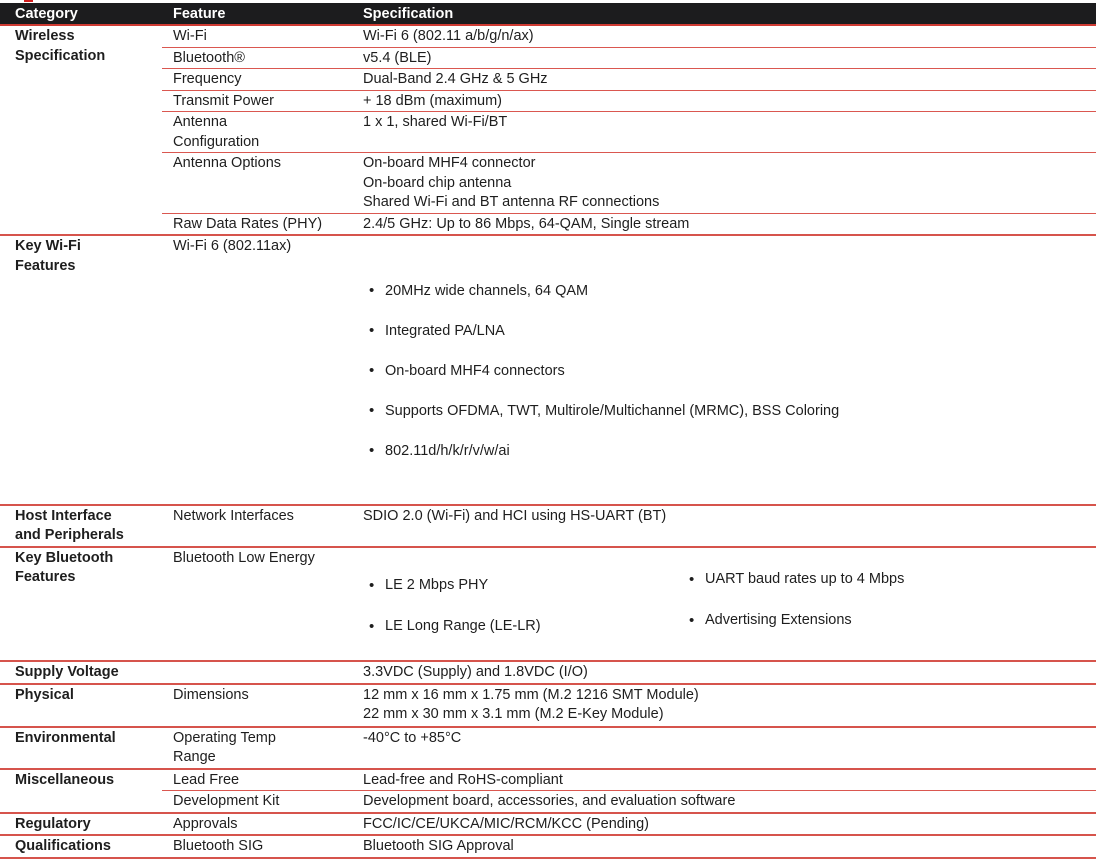  What do you see at coordinates (523, 585) in the screenshot?
I see `bullet-item: LE 2 Mbps PHY` at bounding box center [523, 585].